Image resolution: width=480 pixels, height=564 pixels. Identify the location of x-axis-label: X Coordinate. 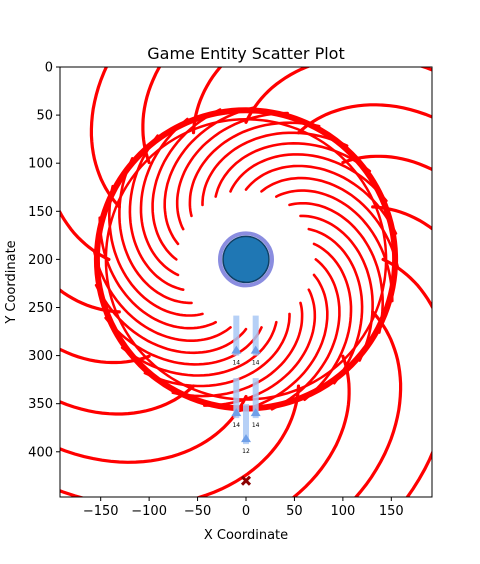
(246, 535).